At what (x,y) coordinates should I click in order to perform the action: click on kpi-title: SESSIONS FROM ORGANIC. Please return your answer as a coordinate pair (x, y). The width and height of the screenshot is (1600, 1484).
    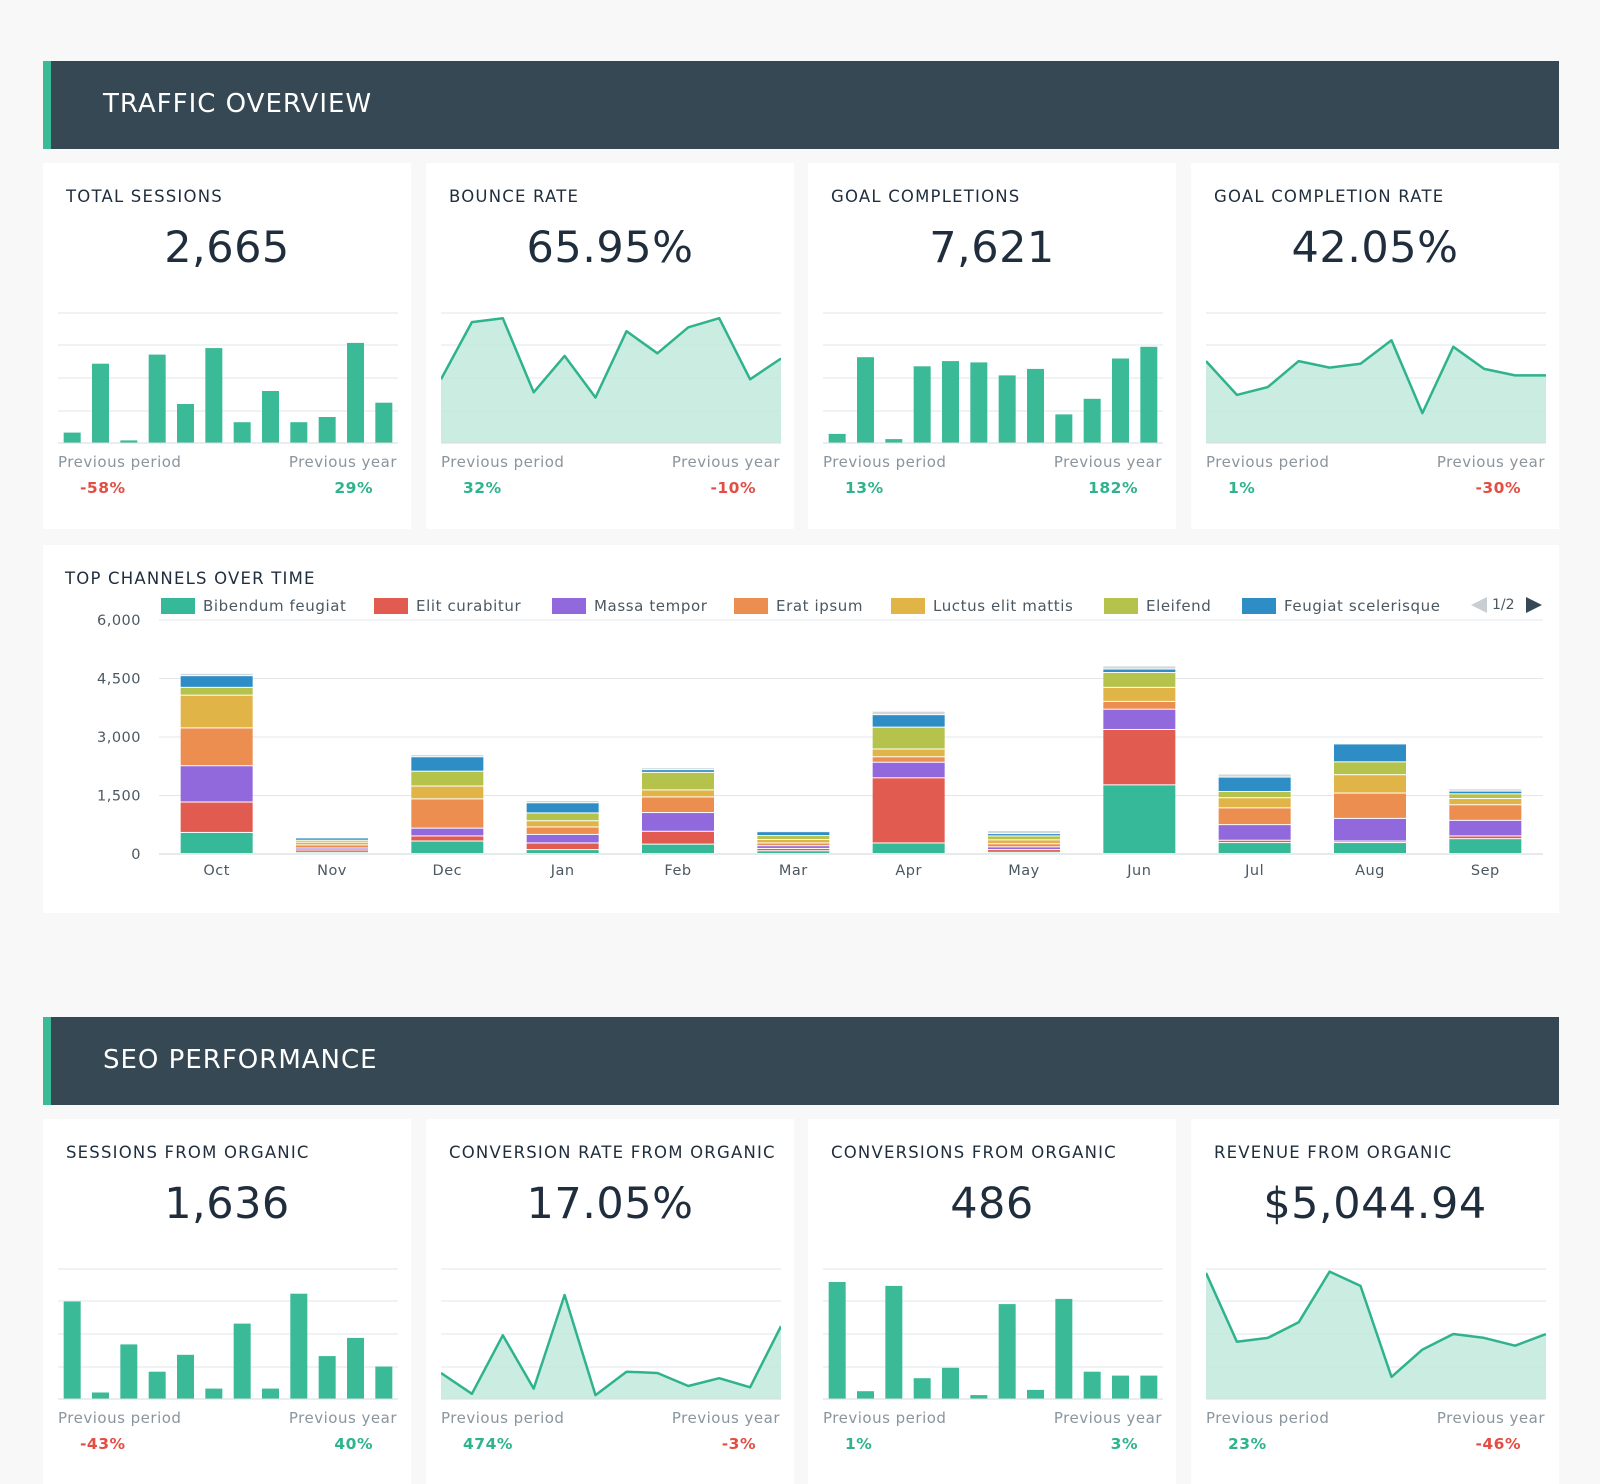
    Looking at the image, I should click on (188, 1152).